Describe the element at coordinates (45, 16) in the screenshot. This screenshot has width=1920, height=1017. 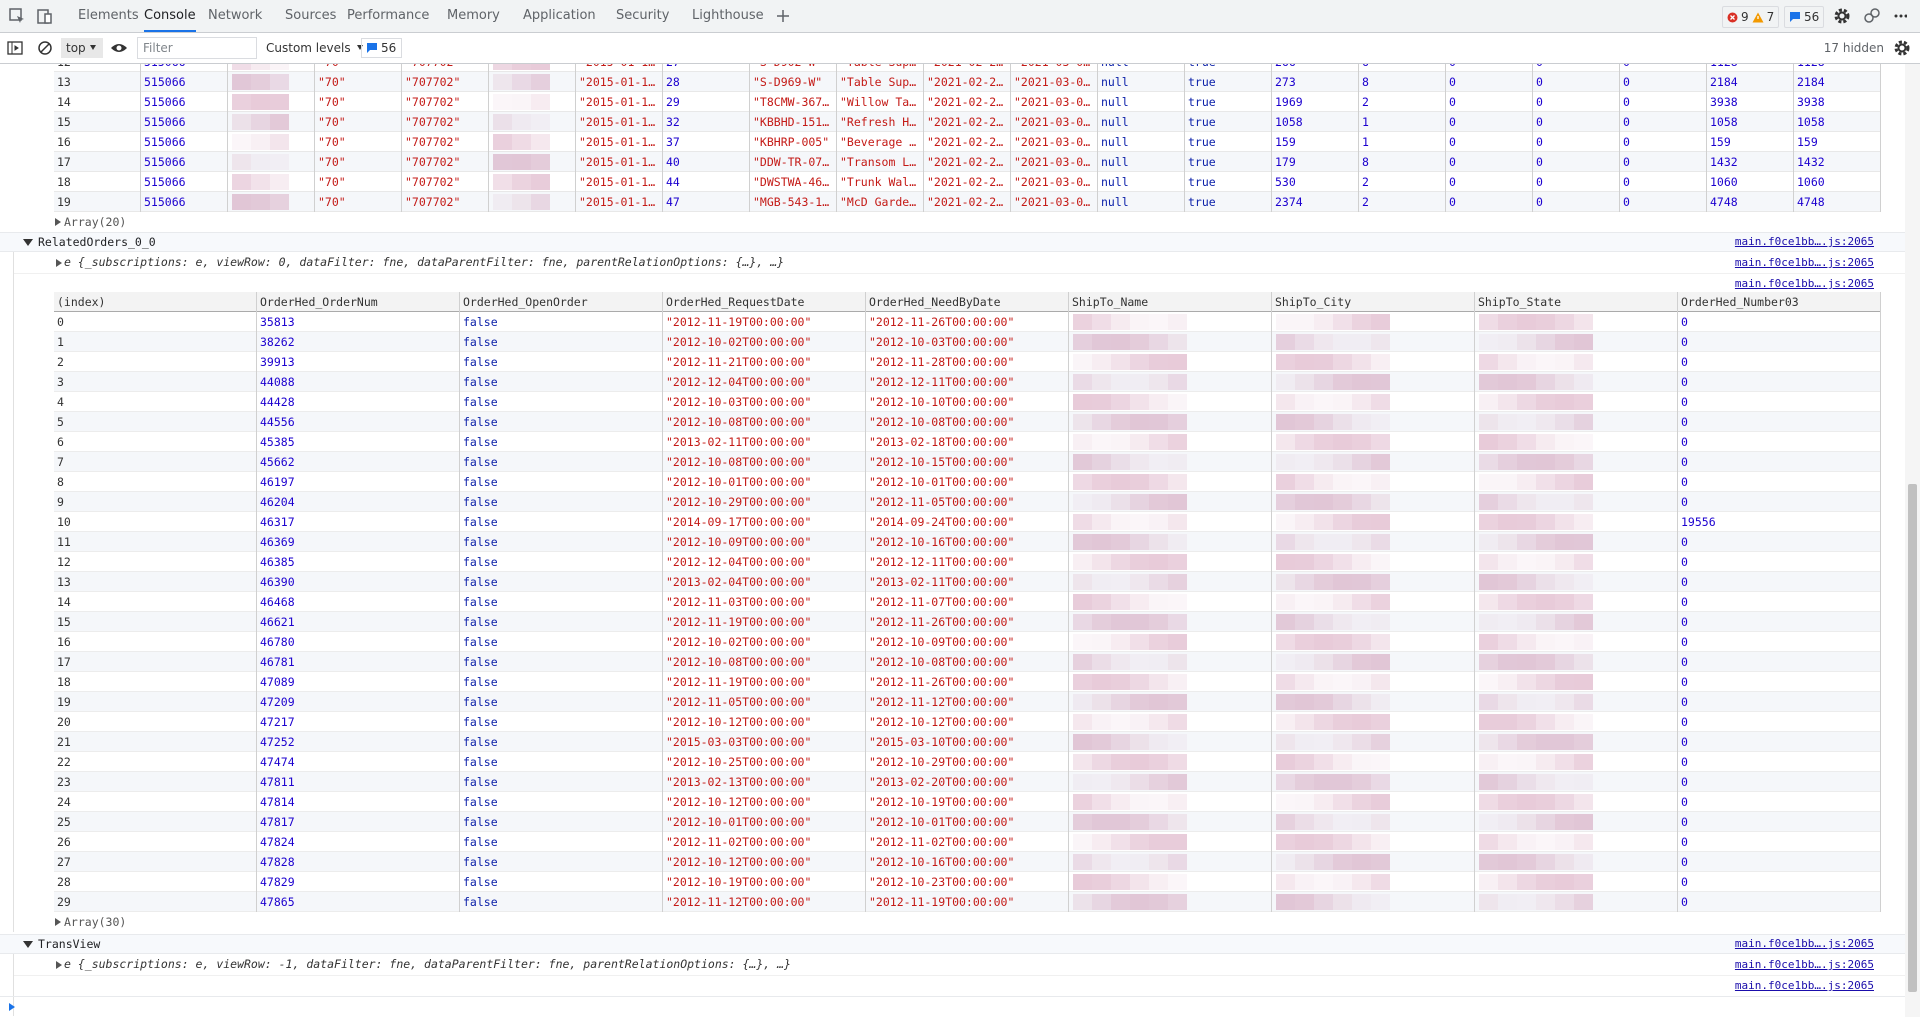
I see `device-icon` at that location.